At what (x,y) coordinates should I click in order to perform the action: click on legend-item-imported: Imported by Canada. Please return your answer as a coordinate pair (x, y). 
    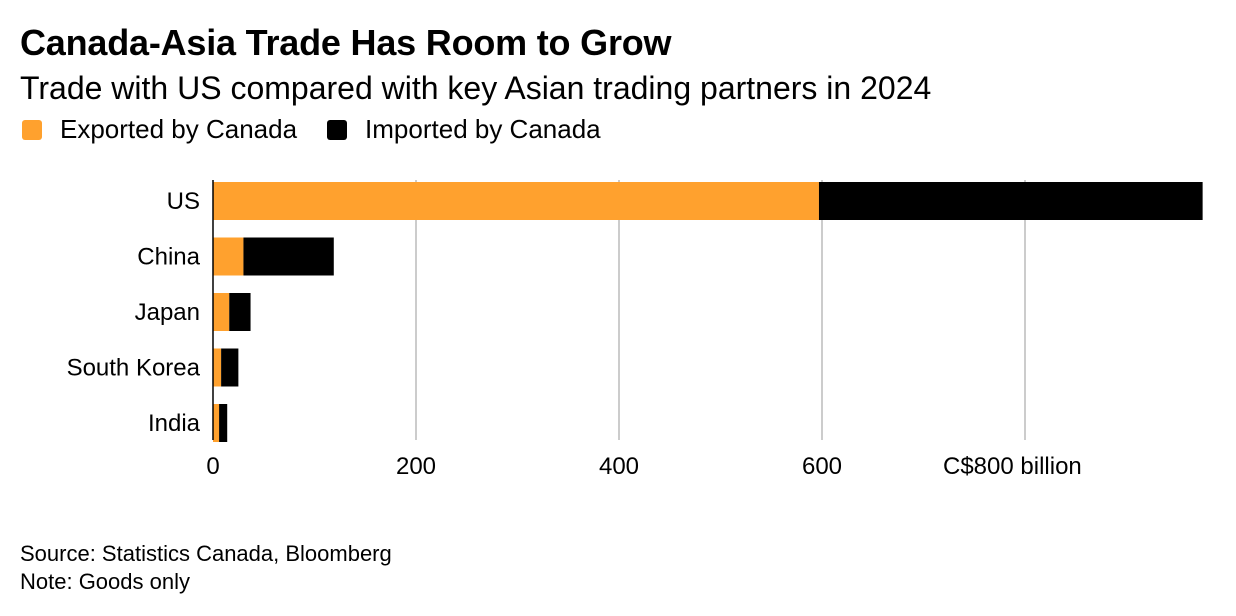
    Looking at the image, I should click on (464, 129).